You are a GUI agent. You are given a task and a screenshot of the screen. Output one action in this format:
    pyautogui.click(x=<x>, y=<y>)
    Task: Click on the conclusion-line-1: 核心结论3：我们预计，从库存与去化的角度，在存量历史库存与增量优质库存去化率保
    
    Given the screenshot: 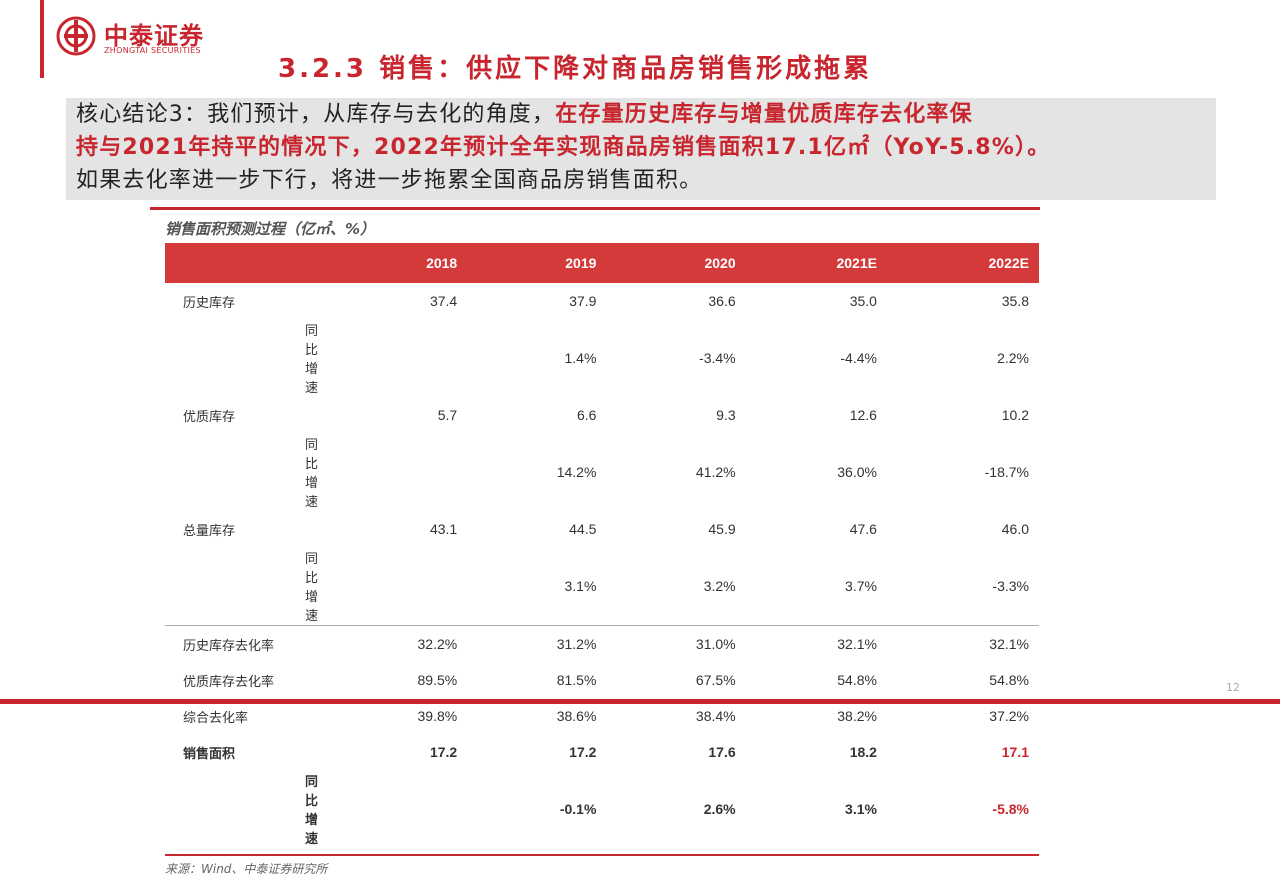 What is the action you would take?
    pyautogui.click(x=641, y=114)
    